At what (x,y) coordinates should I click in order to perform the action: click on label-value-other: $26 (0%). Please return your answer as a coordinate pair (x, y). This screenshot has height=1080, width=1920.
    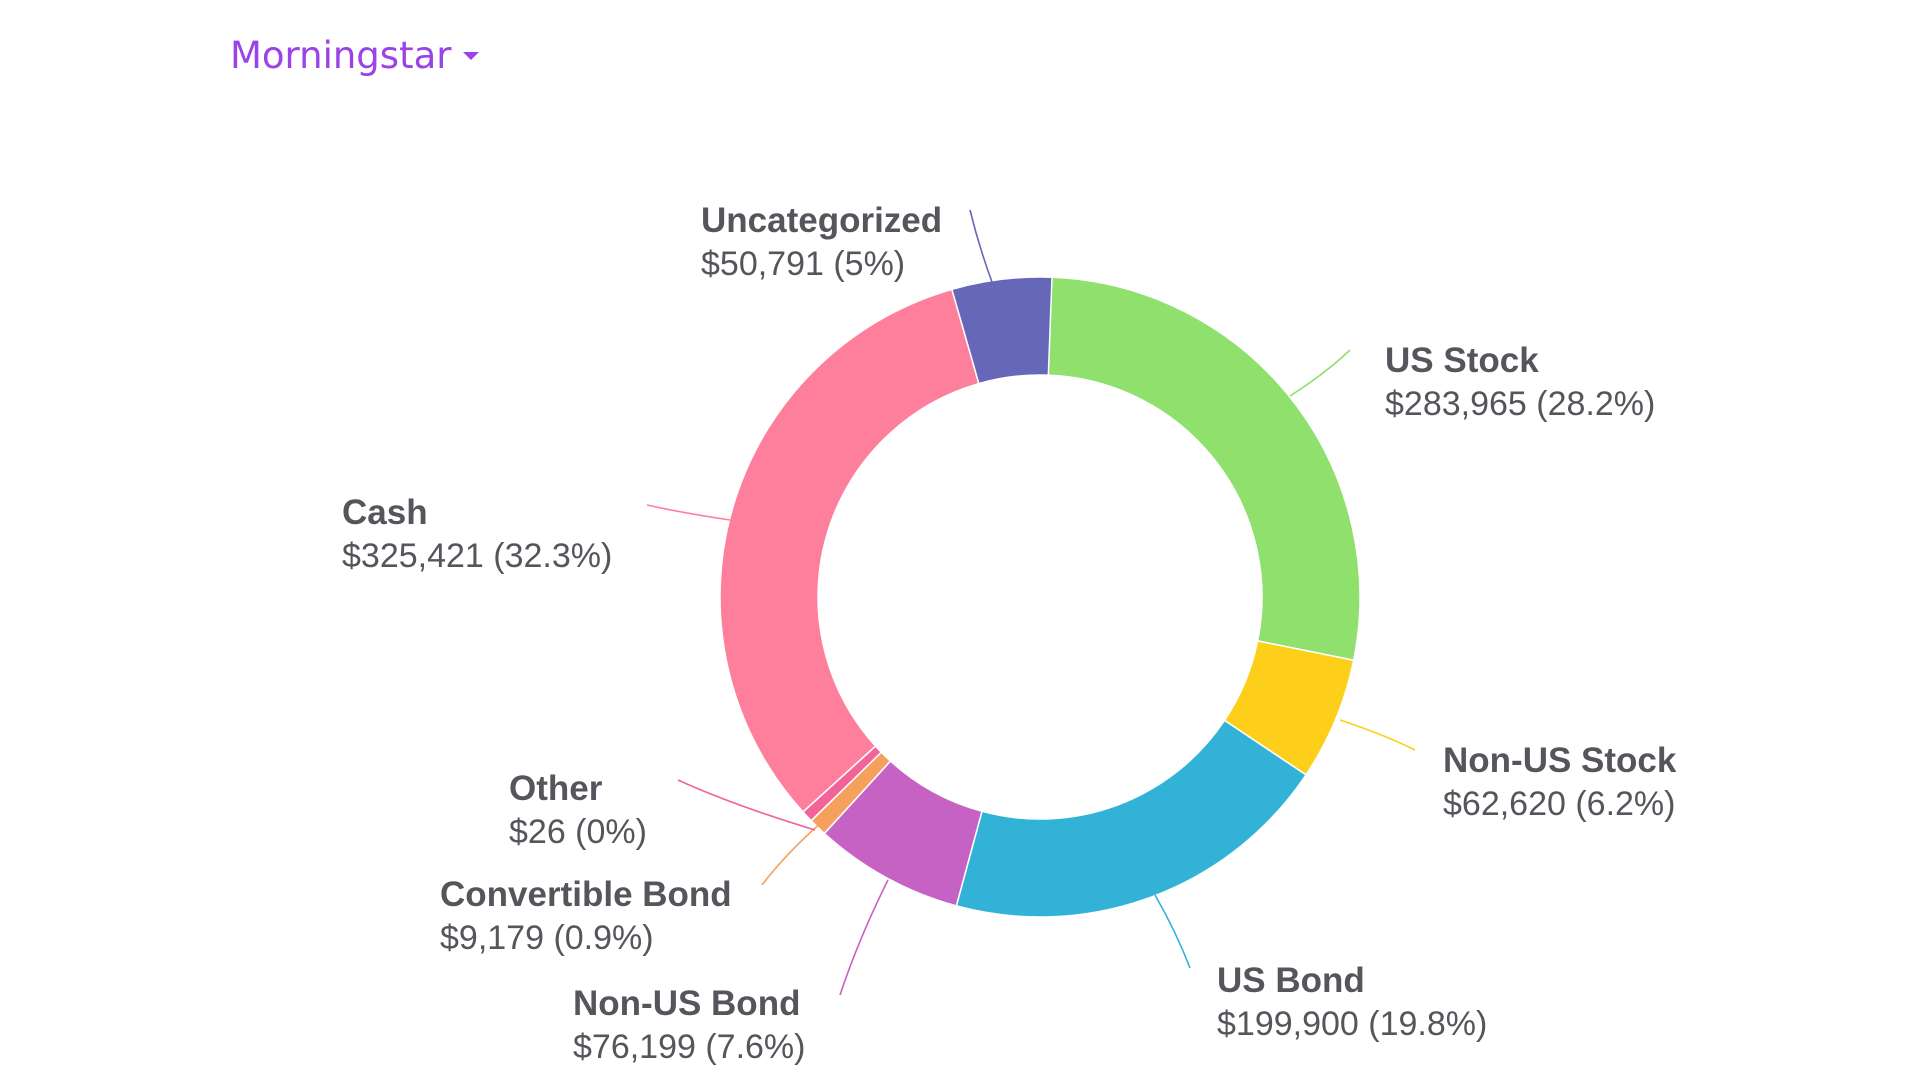
    Looking at the image, I should click on (578, 832).